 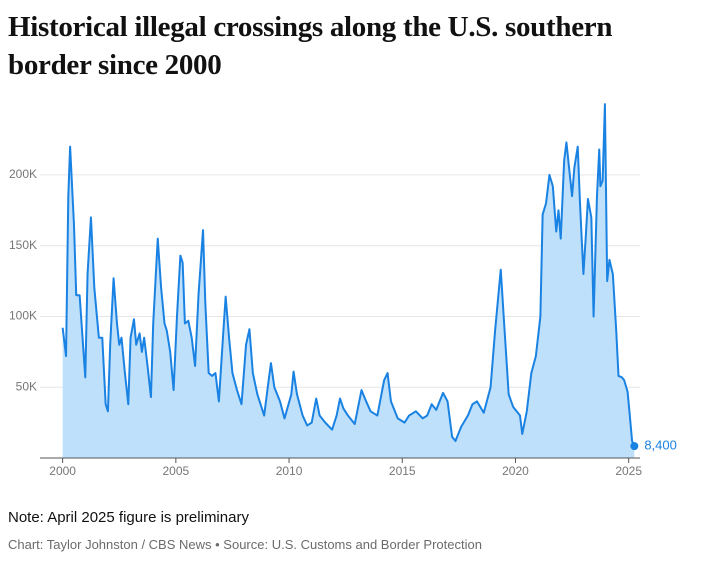 I want to click on x-tick-label: 2015, so click(x=402, y=471).